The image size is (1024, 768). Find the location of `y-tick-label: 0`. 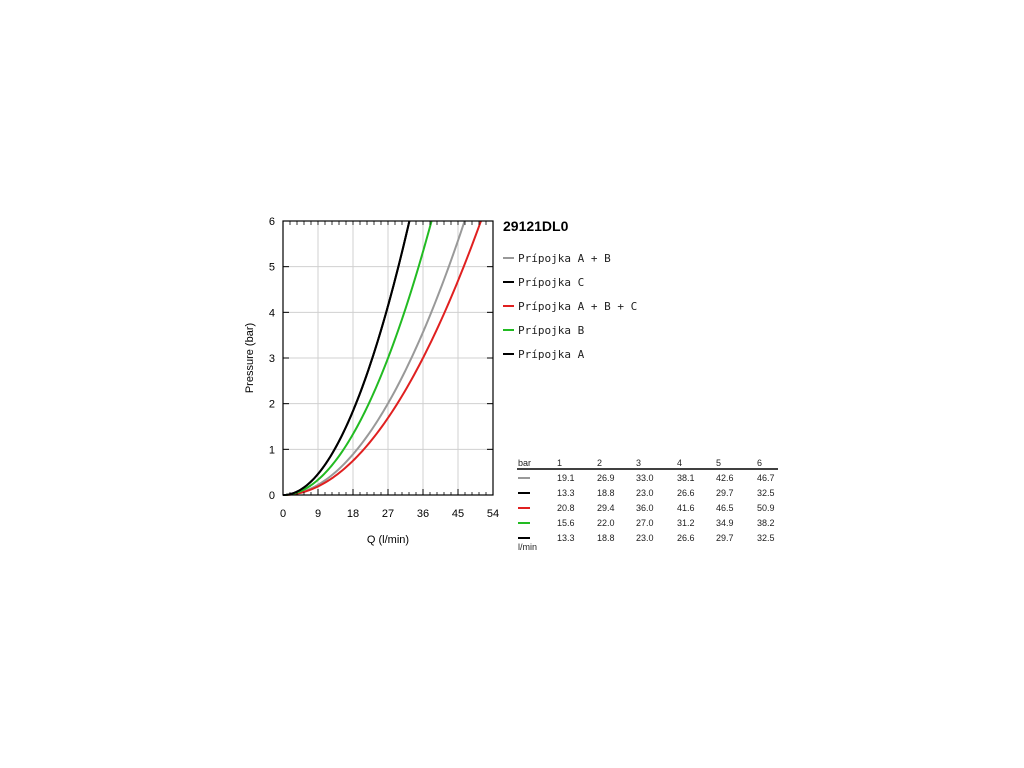

y-tick-label: 0 is located at coordinates (272, 496).